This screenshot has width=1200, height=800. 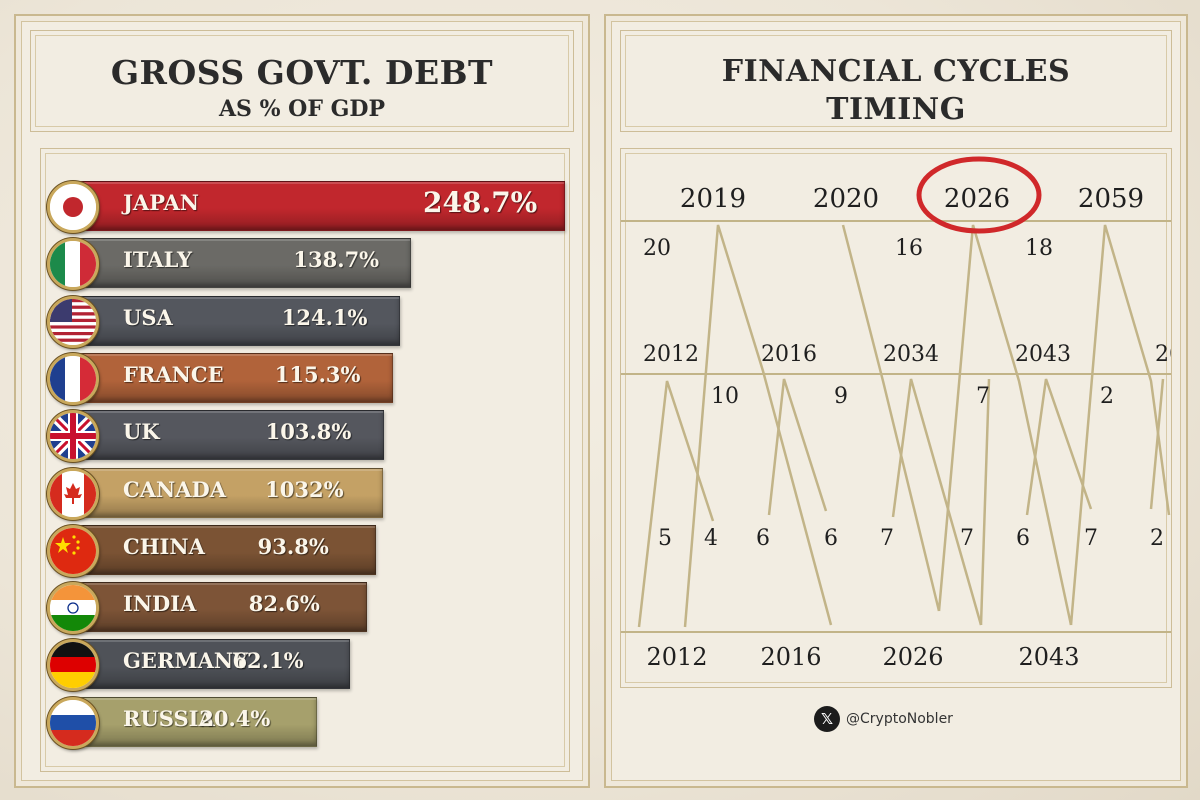 What do you see at coordinates (676, 657) in the screenshot?
I see `bottom-year-0: 2012` at bounding box center [676, 657].